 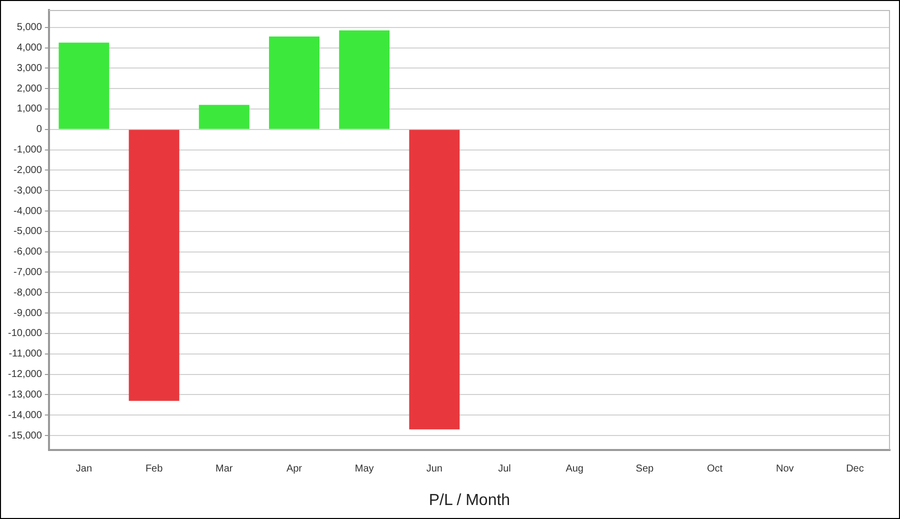 What do you see at coordinates (29, 28) in the screenshot?
I see `y-tick-label: 5,000` at bounding box center [29, 28].